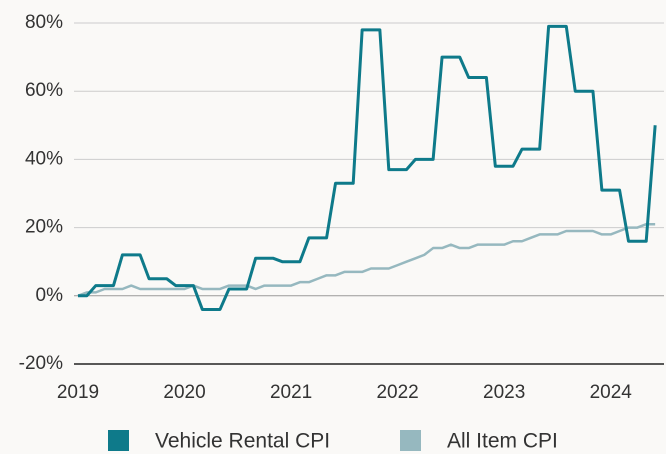 This screenshot has height=454, width=666. Describe the element at coordinates (44, 22) in the screenshot. I see `y-tick-label: 80%` at that location.